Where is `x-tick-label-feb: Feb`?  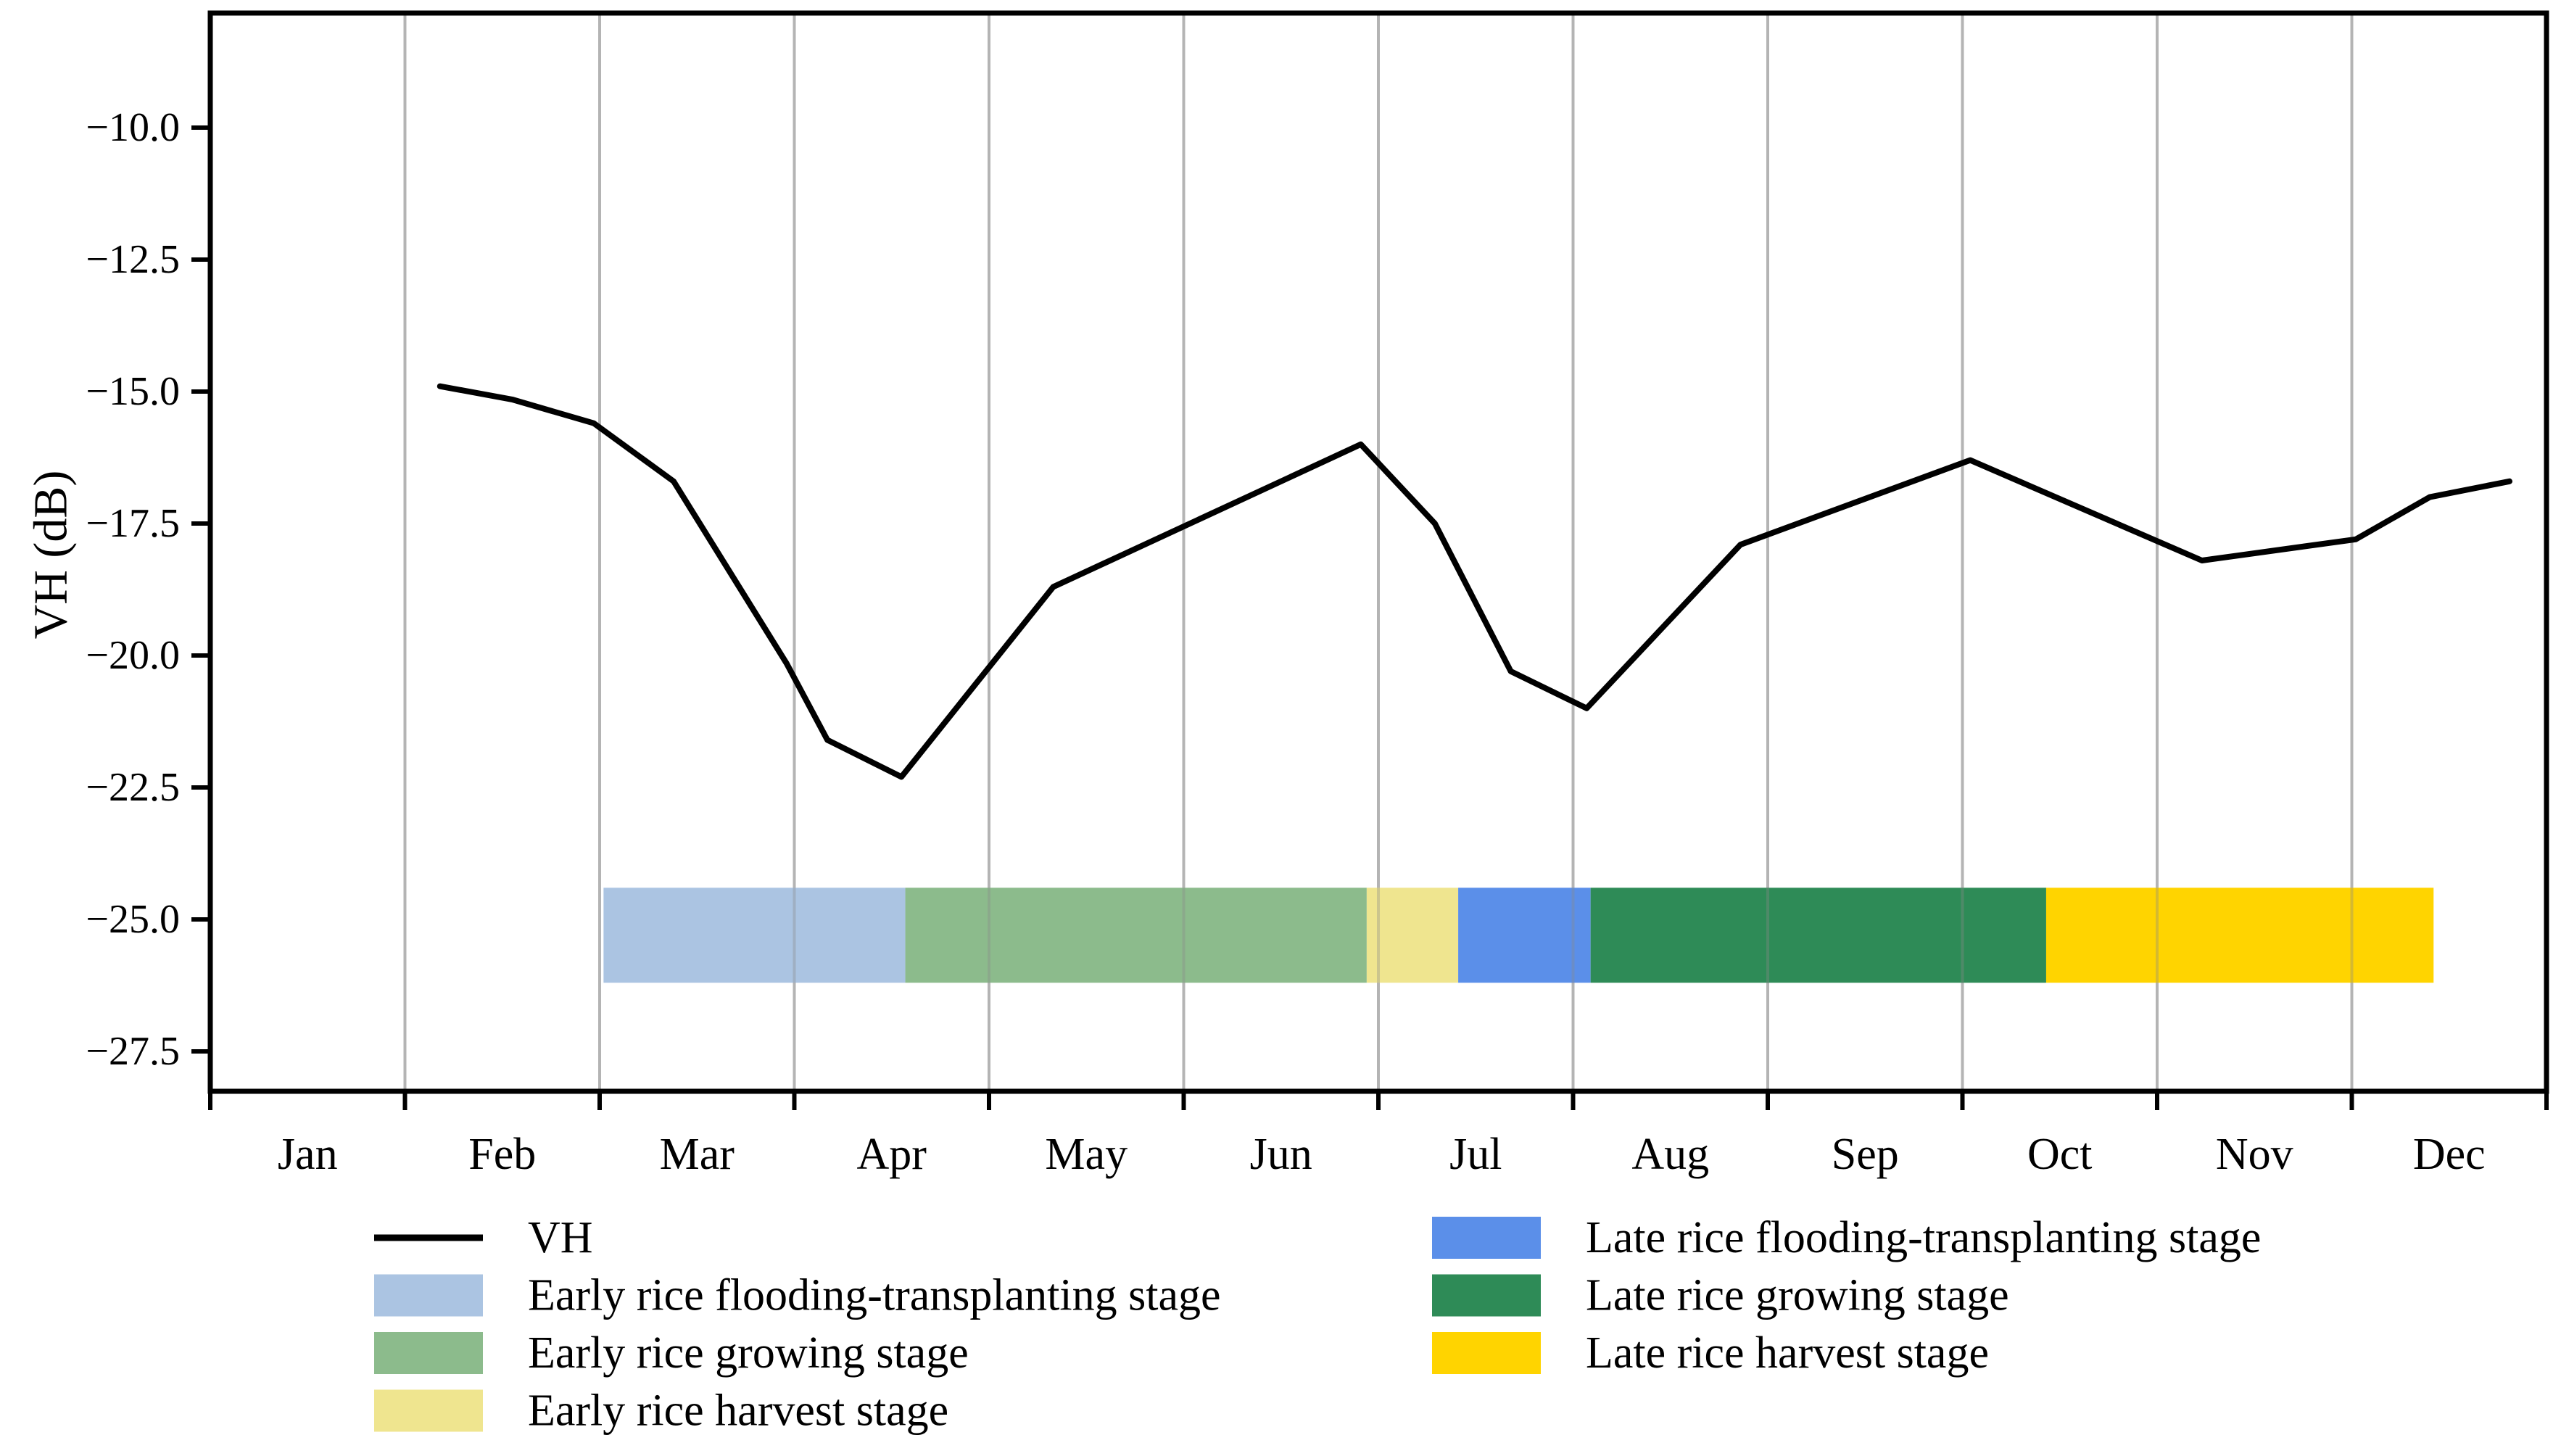
x-tick-label-feb: Feb is located at coordinates (502, 1154).